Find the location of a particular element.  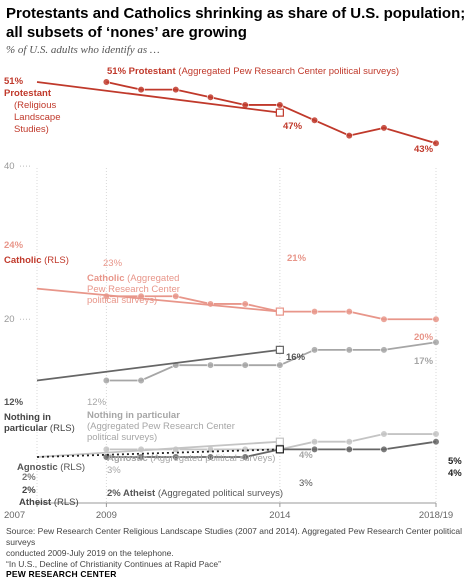

x-tick-label: 2009 is located at coordinates (106, 515).